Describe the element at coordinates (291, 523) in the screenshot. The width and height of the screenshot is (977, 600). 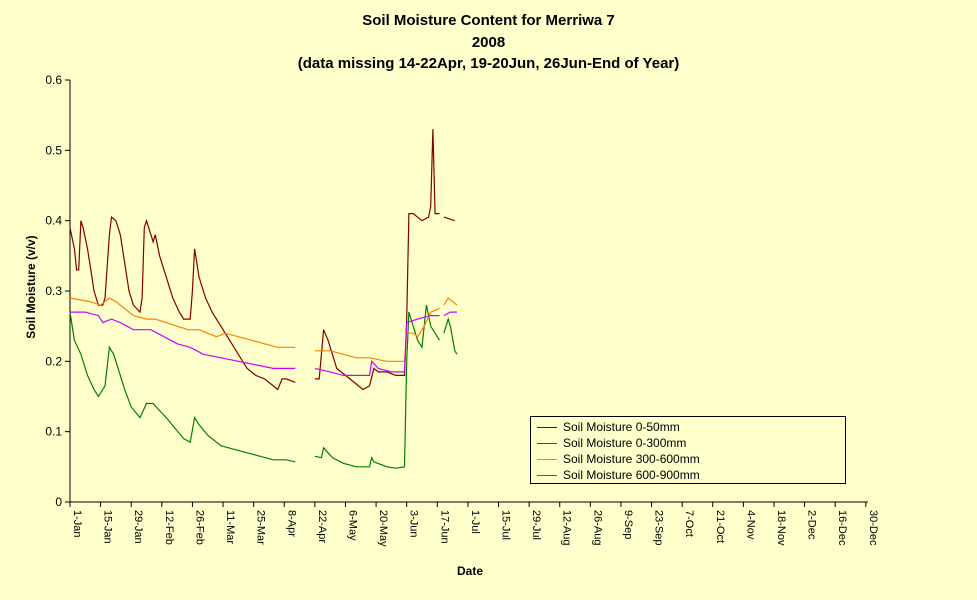
I see `x-tick-label: 8-Apr` at that location.